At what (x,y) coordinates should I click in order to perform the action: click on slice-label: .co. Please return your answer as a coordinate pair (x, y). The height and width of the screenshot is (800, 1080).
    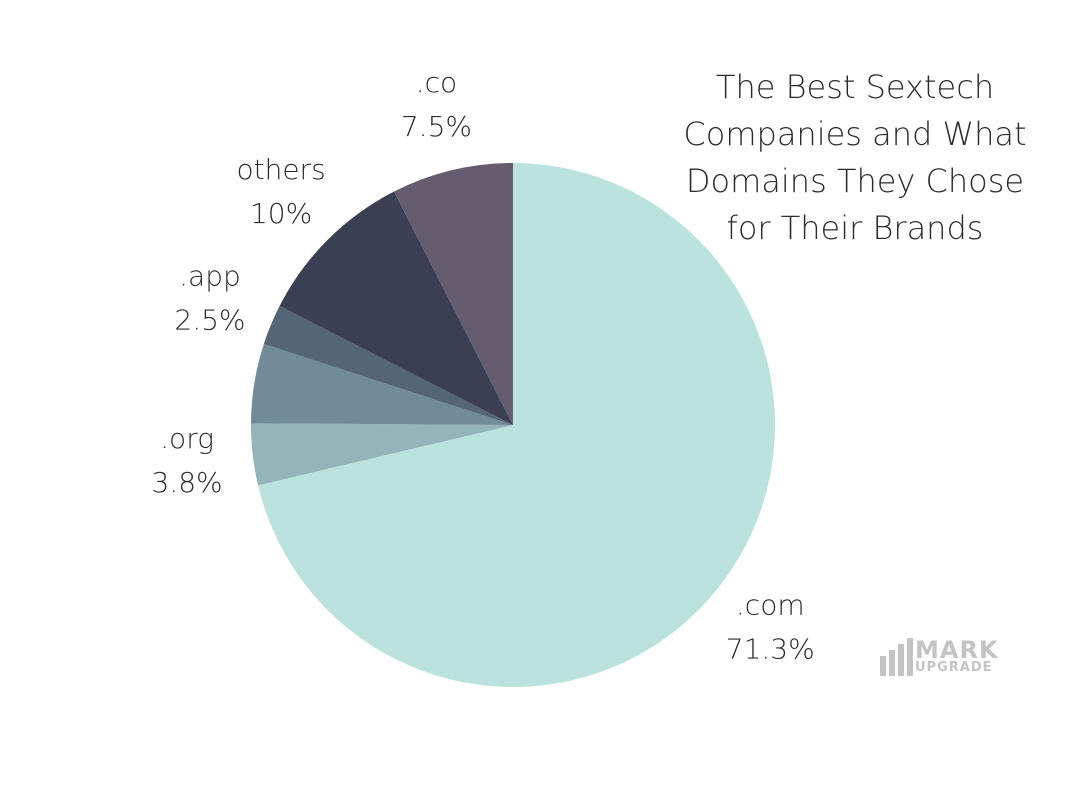
    Looking at the image, I should click on (436, 82).